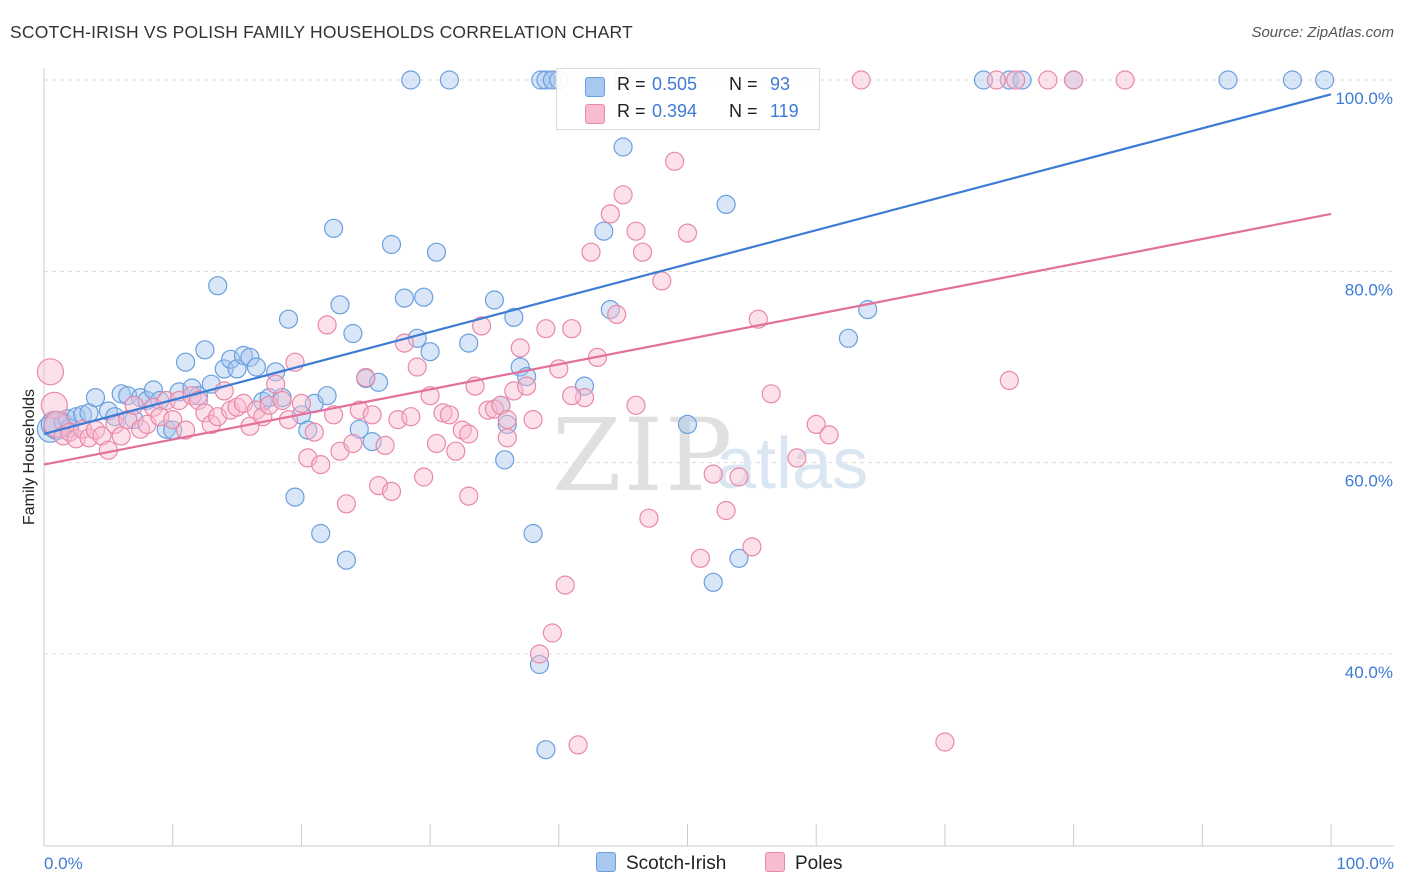 Image resolution: width=1406 pixels, height=892 pixels. What do you see at coordinates (1364, 98) in the screenshot?
I see `y-tick-label-100: 100.0%` at bounding box center [1364, 98].